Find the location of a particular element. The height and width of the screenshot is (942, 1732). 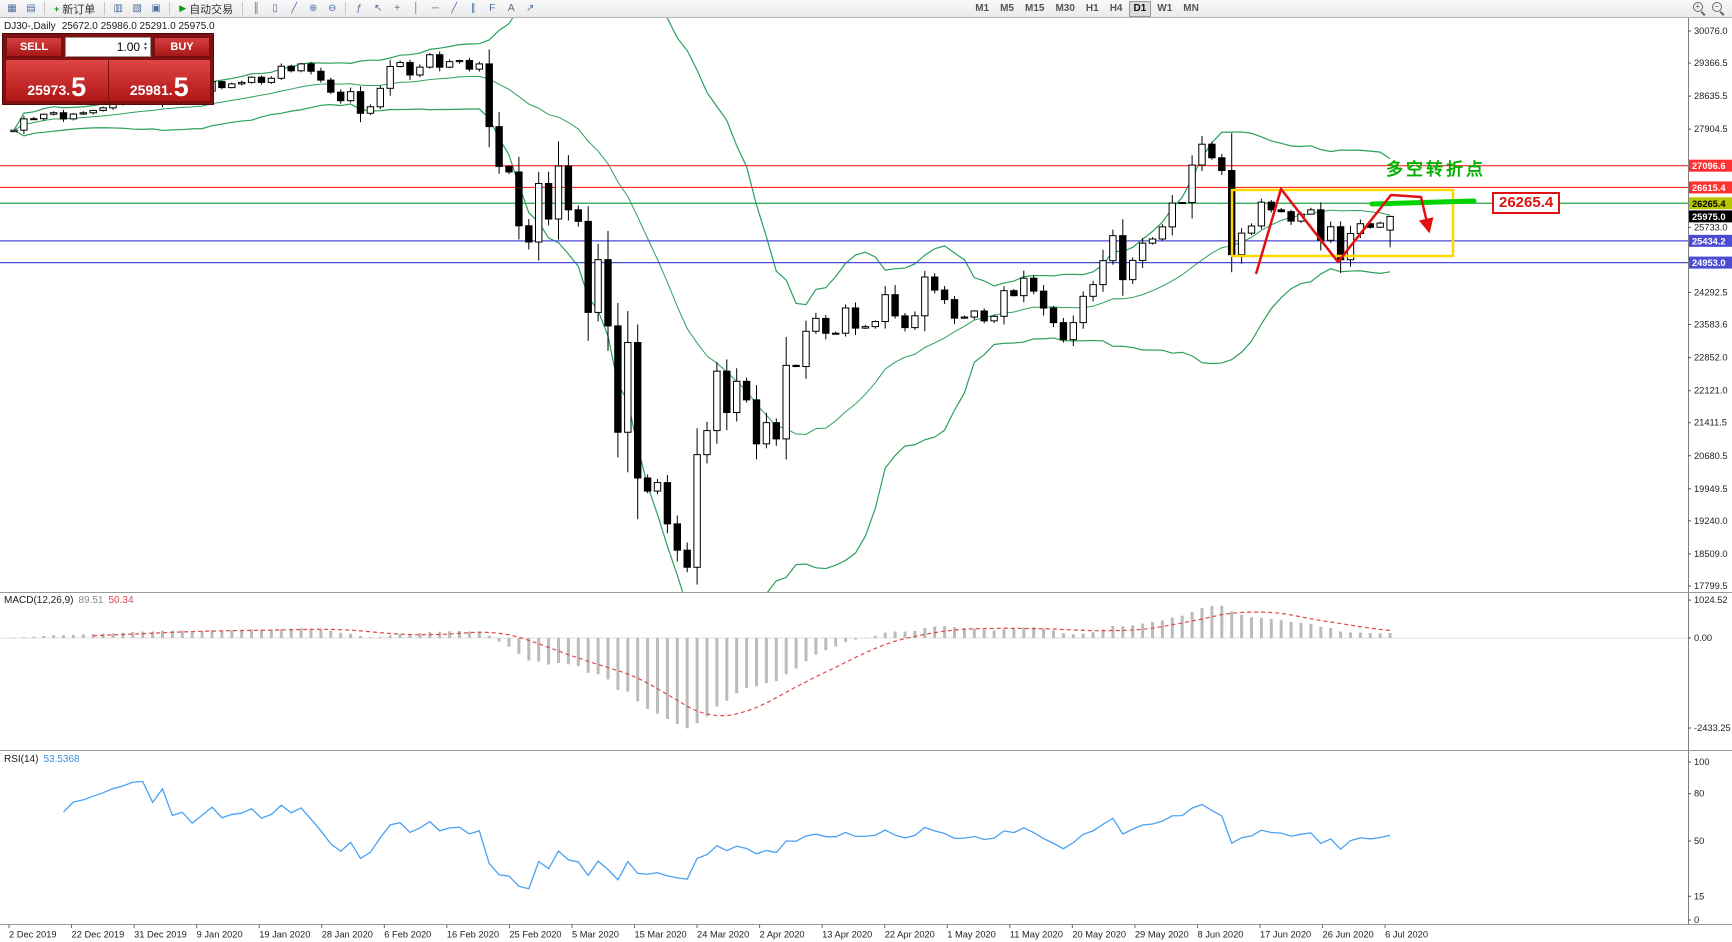

timeframe-m15: M15 is located at coordinates (1035, 8).